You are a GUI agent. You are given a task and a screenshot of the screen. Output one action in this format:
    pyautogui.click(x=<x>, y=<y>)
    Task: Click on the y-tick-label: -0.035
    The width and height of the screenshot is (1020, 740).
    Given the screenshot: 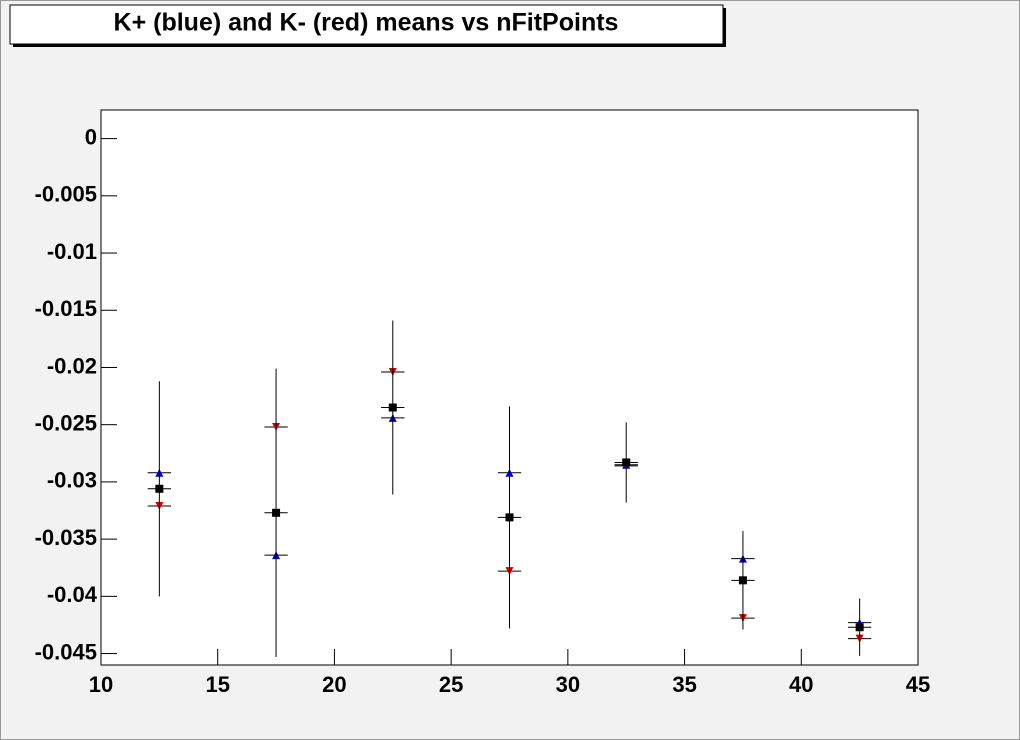 What is the action you would take?
    pyautogui.click(x=66, y=537)
    